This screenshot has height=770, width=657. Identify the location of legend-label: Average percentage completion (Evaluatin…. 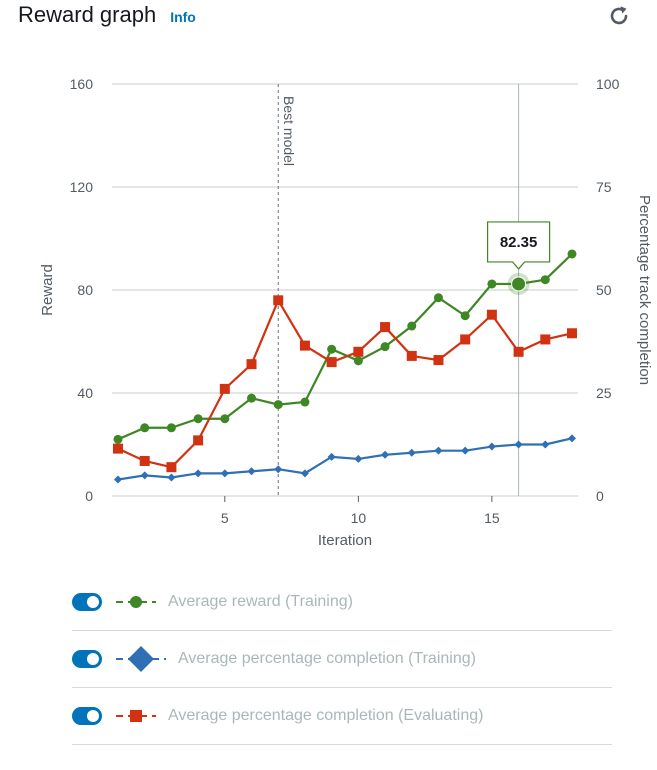
(326, 715).